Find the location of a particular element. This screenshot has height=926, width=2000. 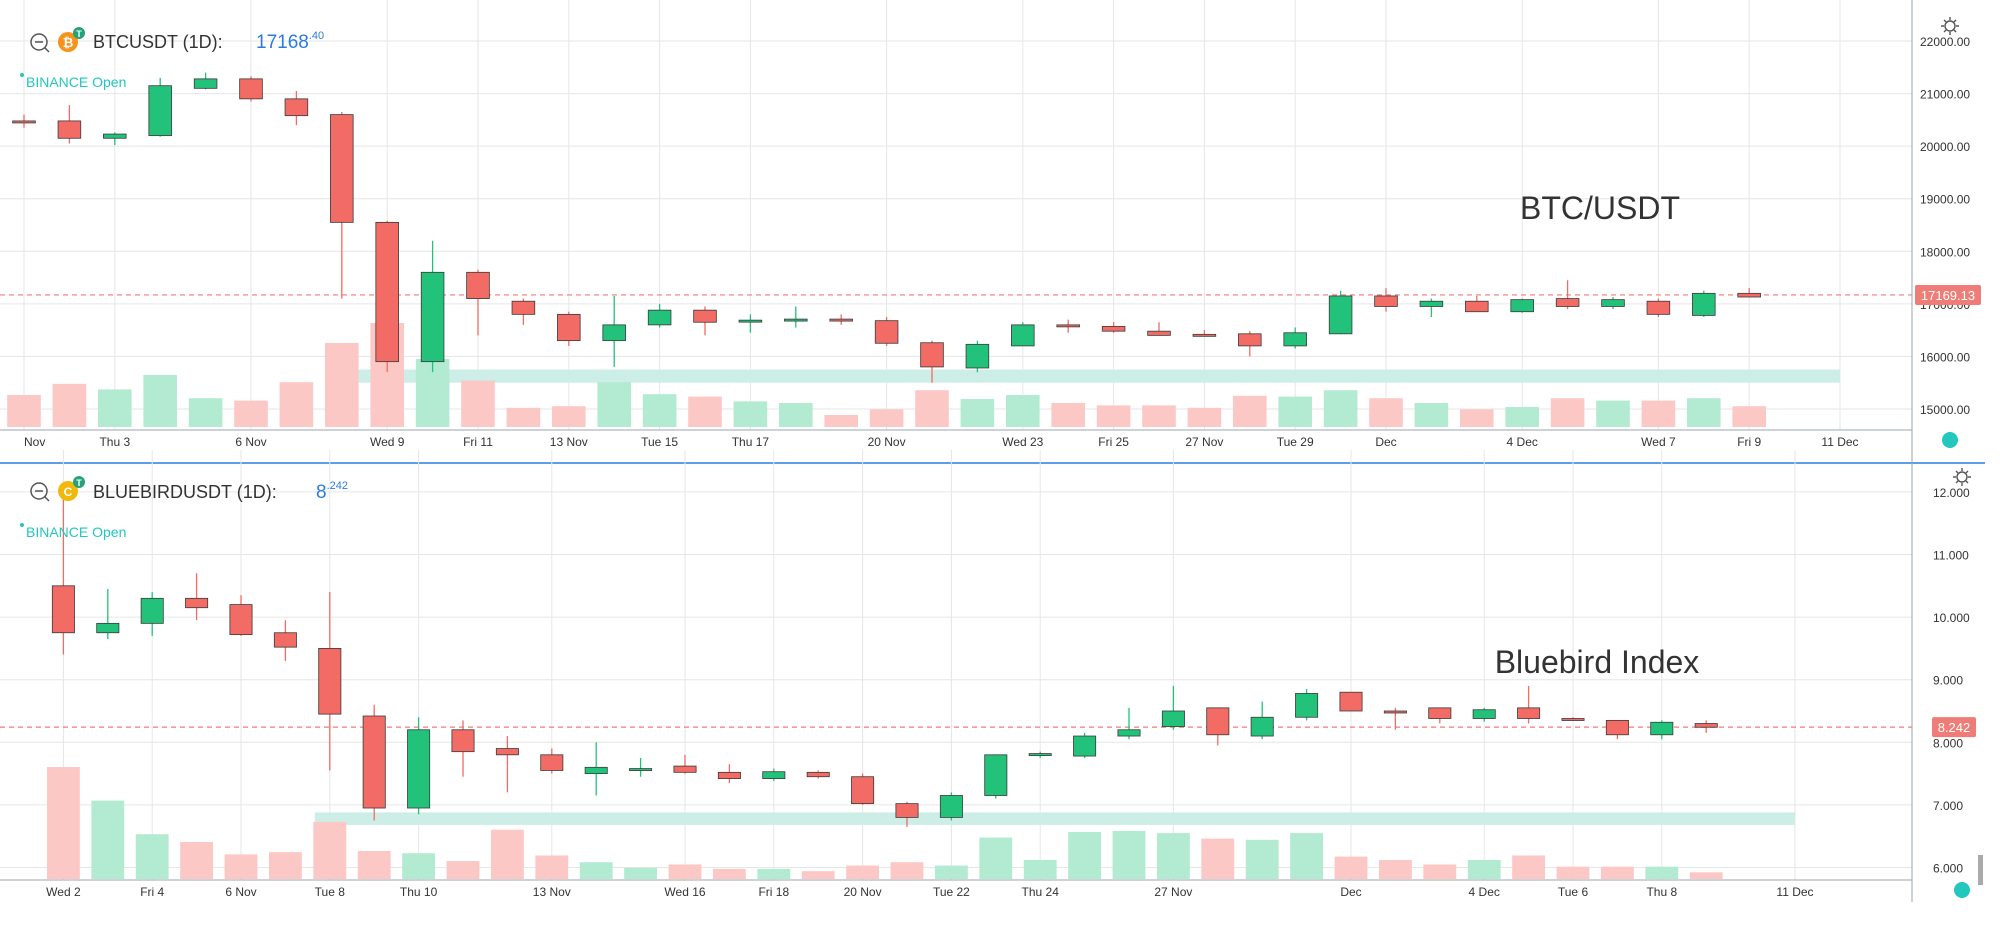

btc-status-indicator is located at coordinates (1950, 440).